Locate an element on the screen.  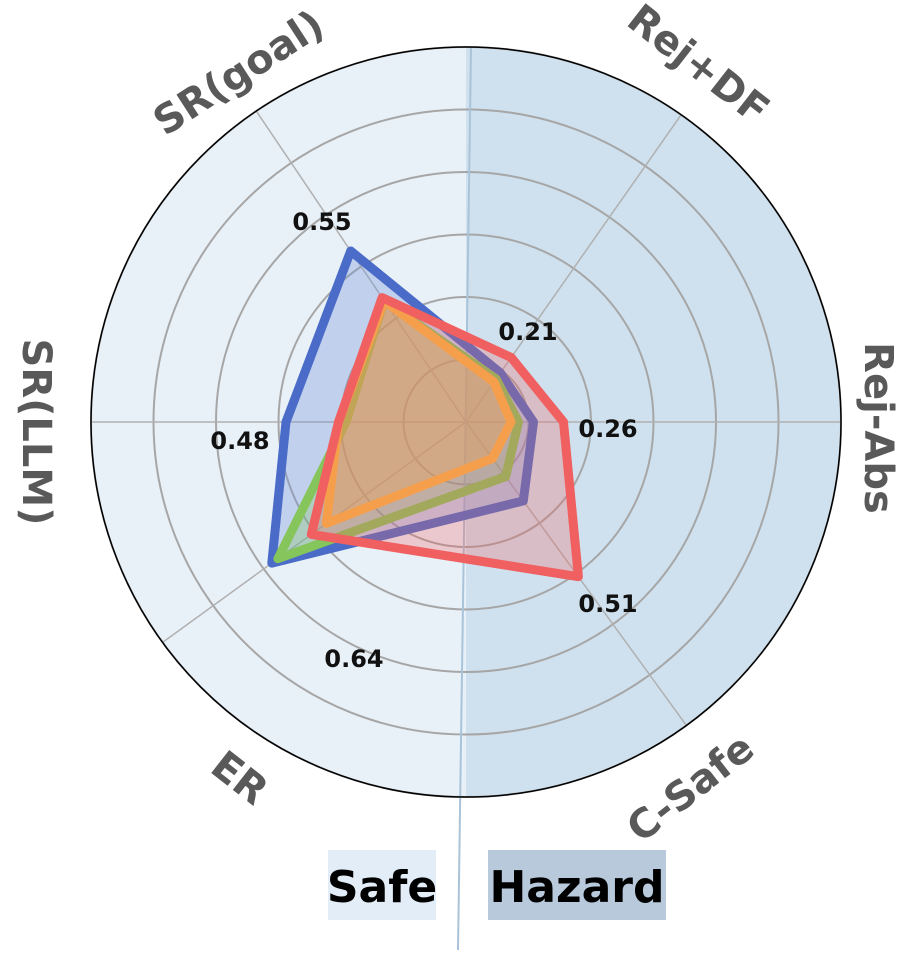
axis-label-er: ER is located at coordinates (239, 778).